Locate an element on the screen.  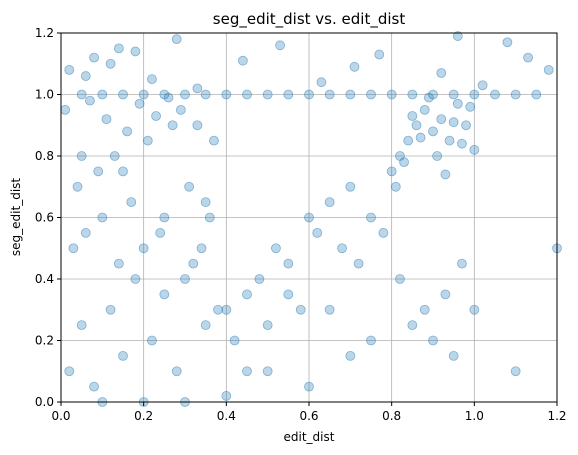
x-tick-label: 0.4 is located at coordinates (226, 416).